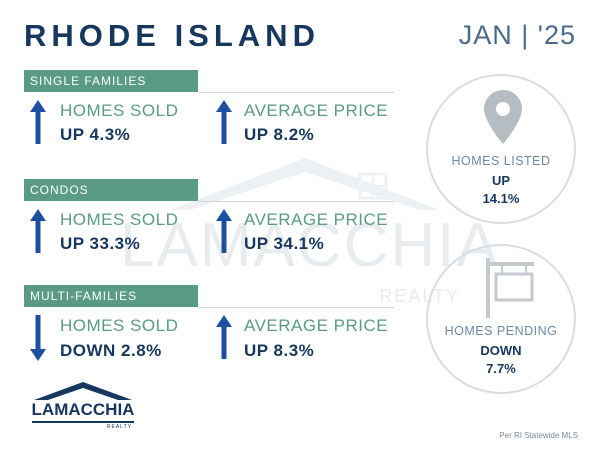 The image size is (600, 450). I want to click on page-title: RHODE ISLAND, so click(172, 35).